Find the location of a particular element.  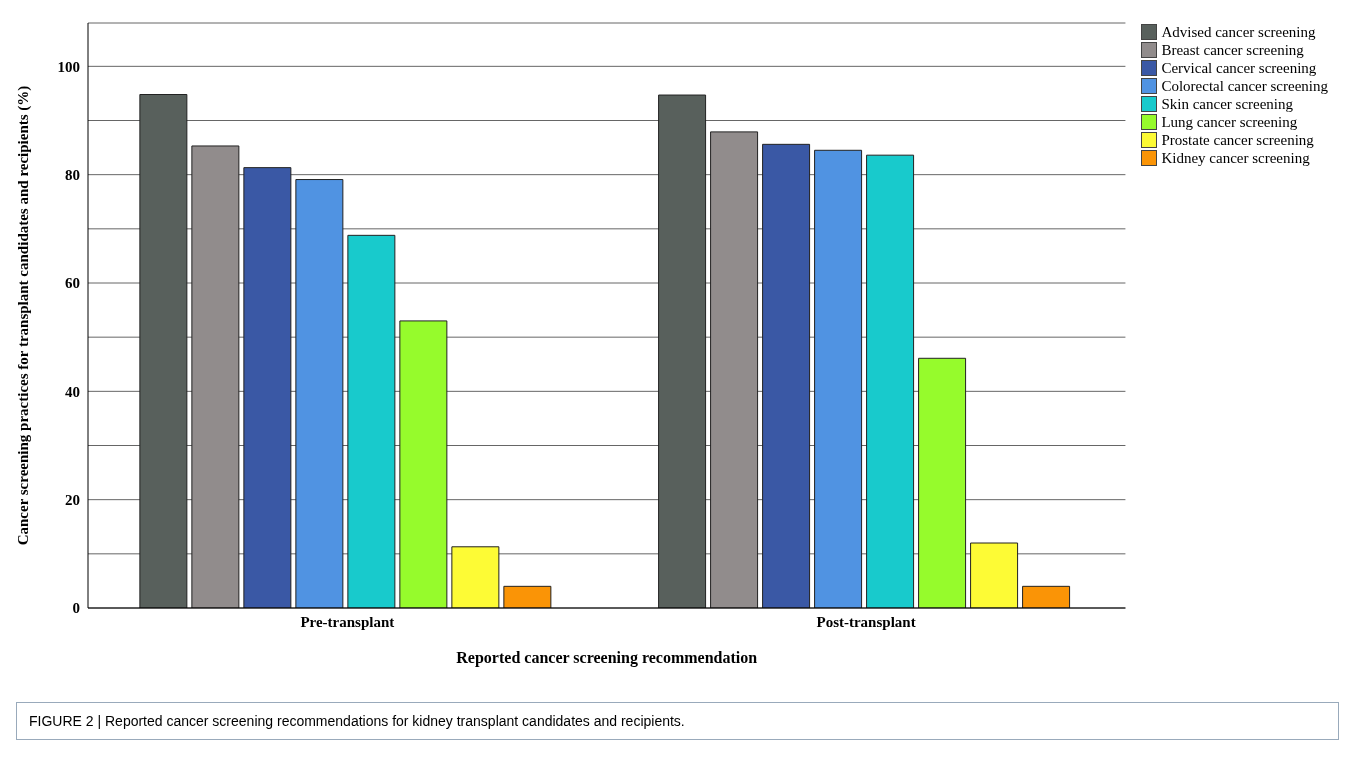

legend-label: Breast cancer screening is located at coordinates (1232, 50).